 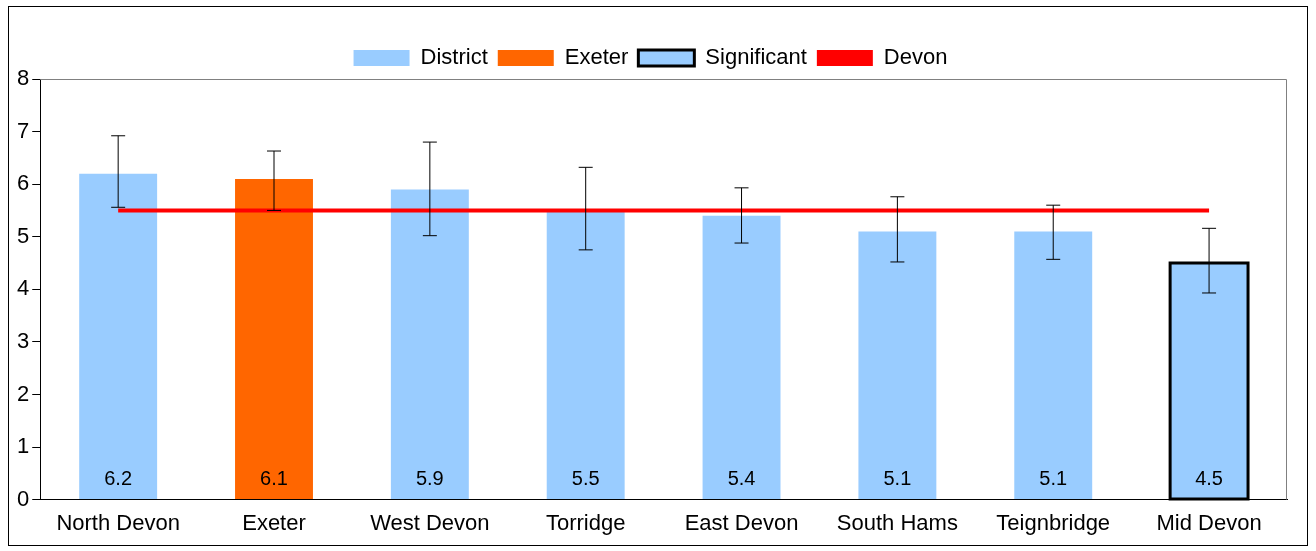 I want to click on y-tick-label: 4, so click(x=23, y=288).